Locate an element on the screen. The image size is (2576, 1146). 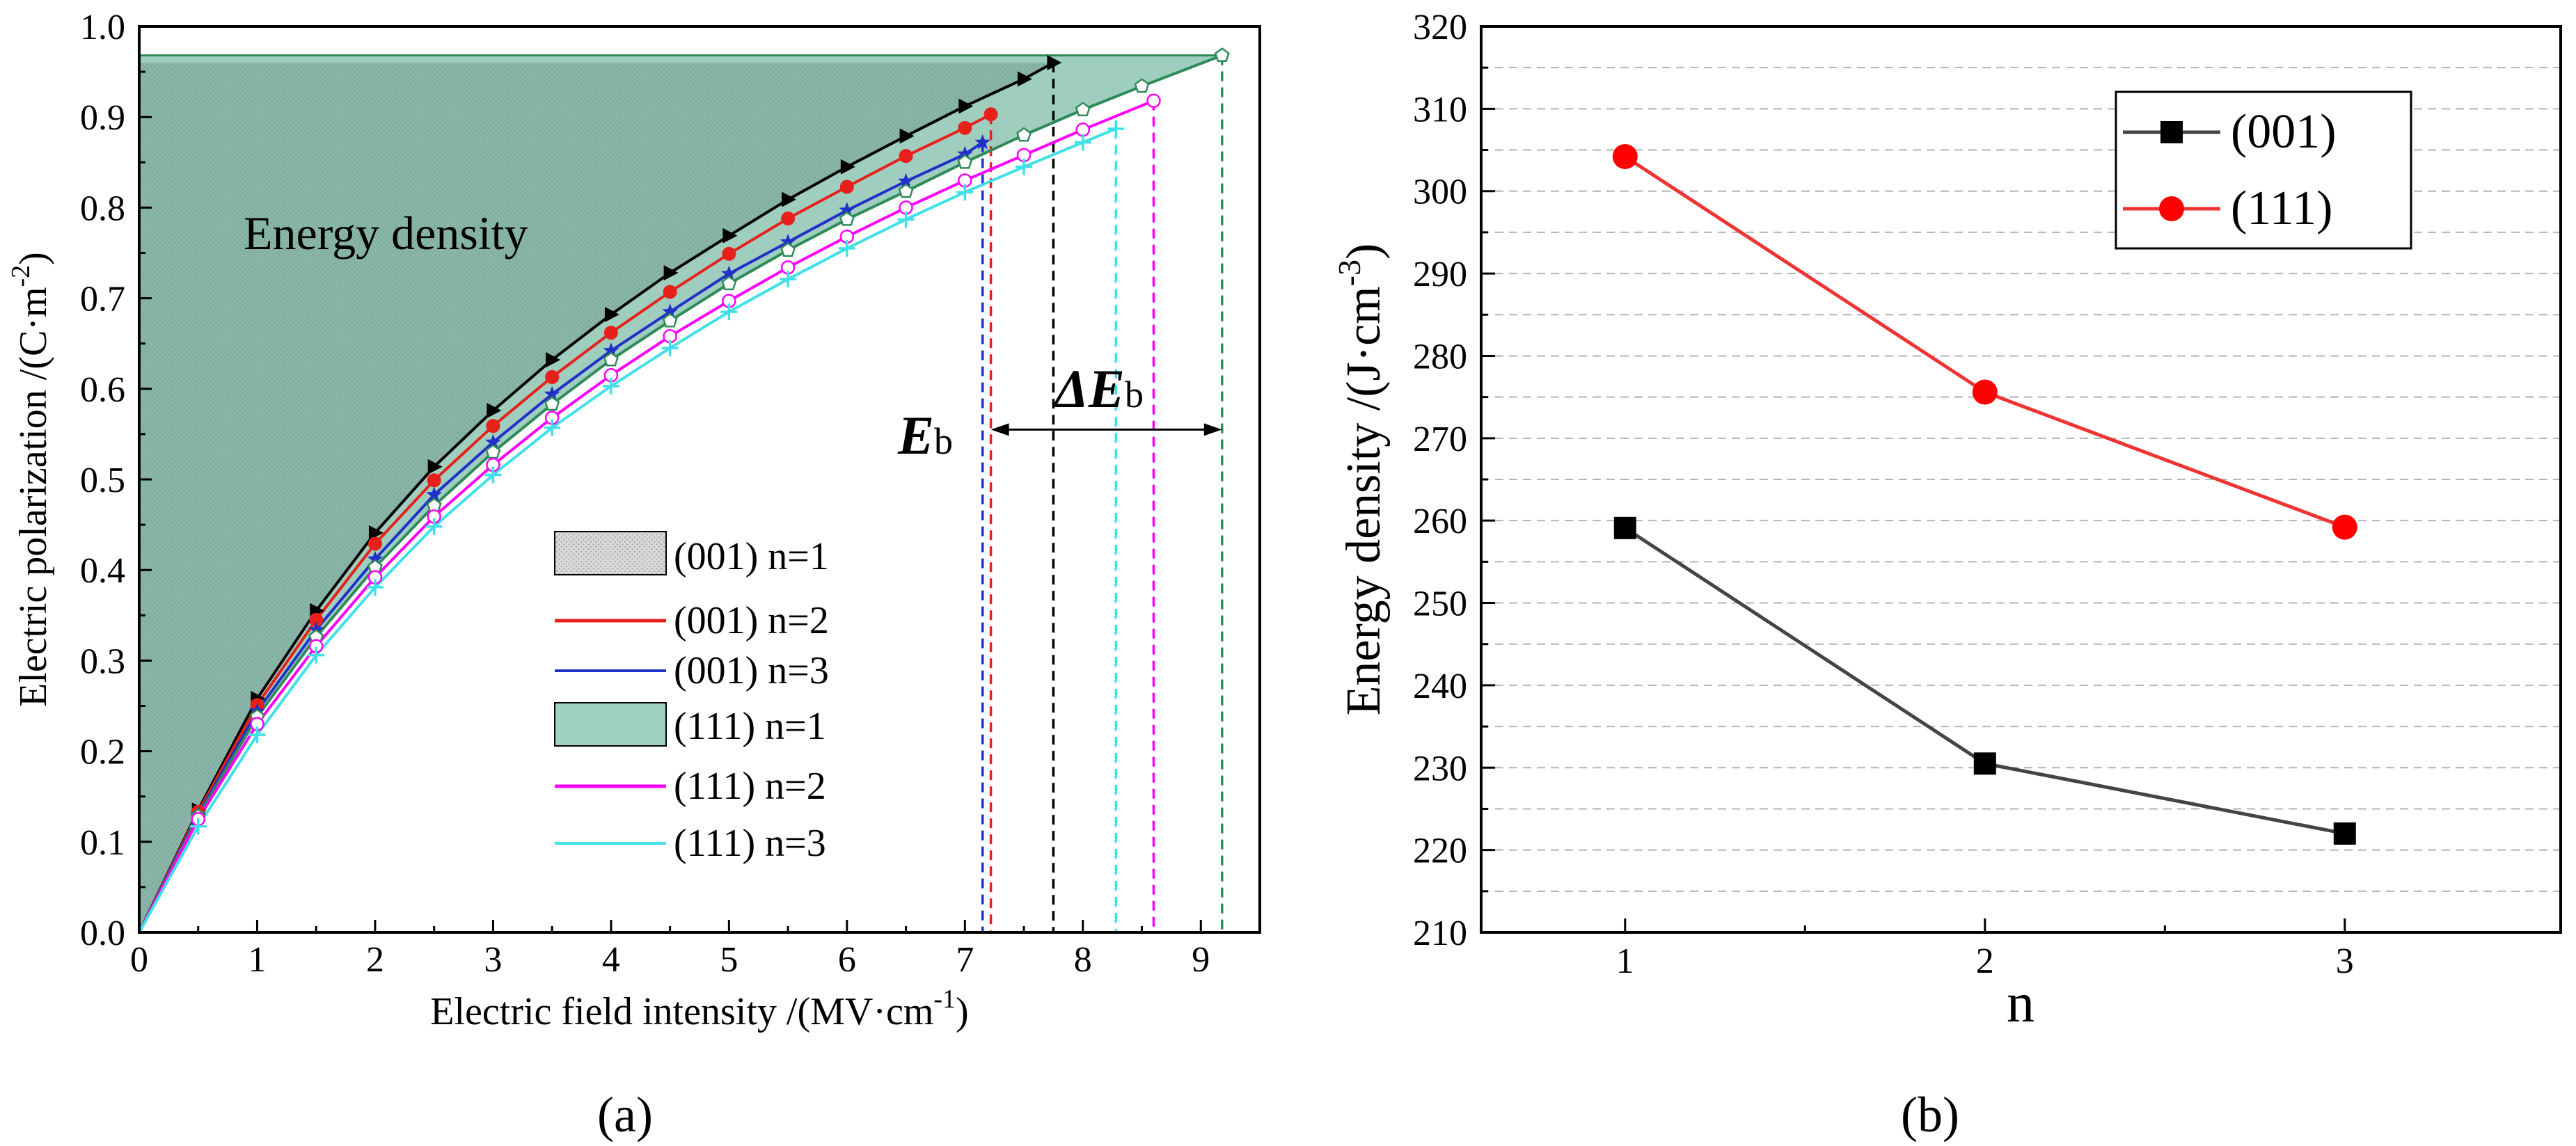
y-tick-label-b-310: 310 is located at coordinates (1440, 109).